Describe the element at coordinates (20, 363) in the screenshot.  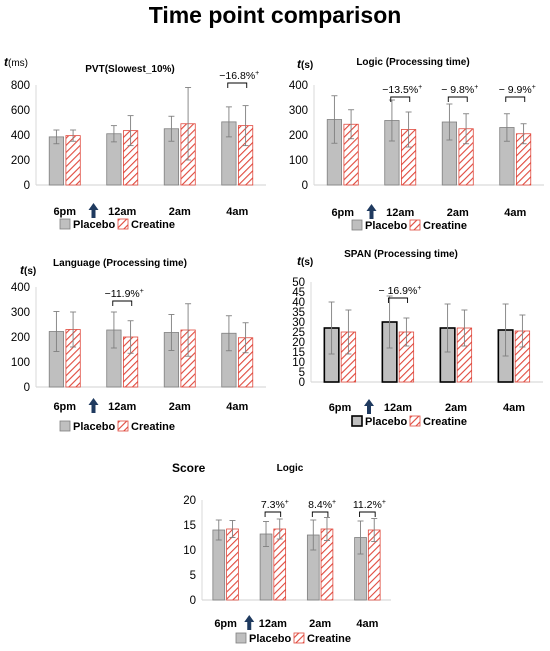
I see `y-tick-label: 100` at that location.